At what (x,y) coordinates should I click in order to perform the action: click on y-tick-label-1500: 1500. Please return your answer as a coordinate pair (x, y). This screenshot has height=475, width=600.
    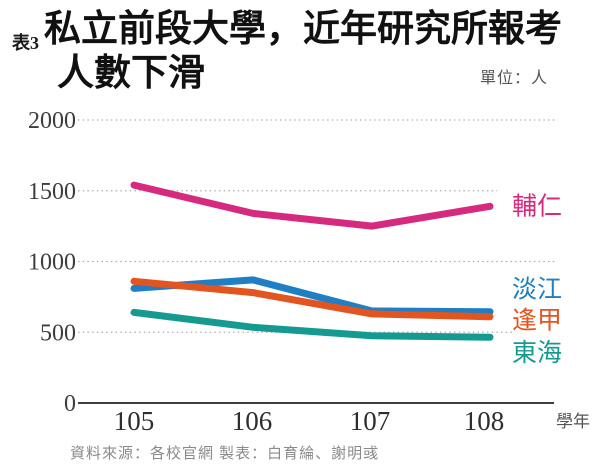
    Looking at the image, I should click on (52, 192).